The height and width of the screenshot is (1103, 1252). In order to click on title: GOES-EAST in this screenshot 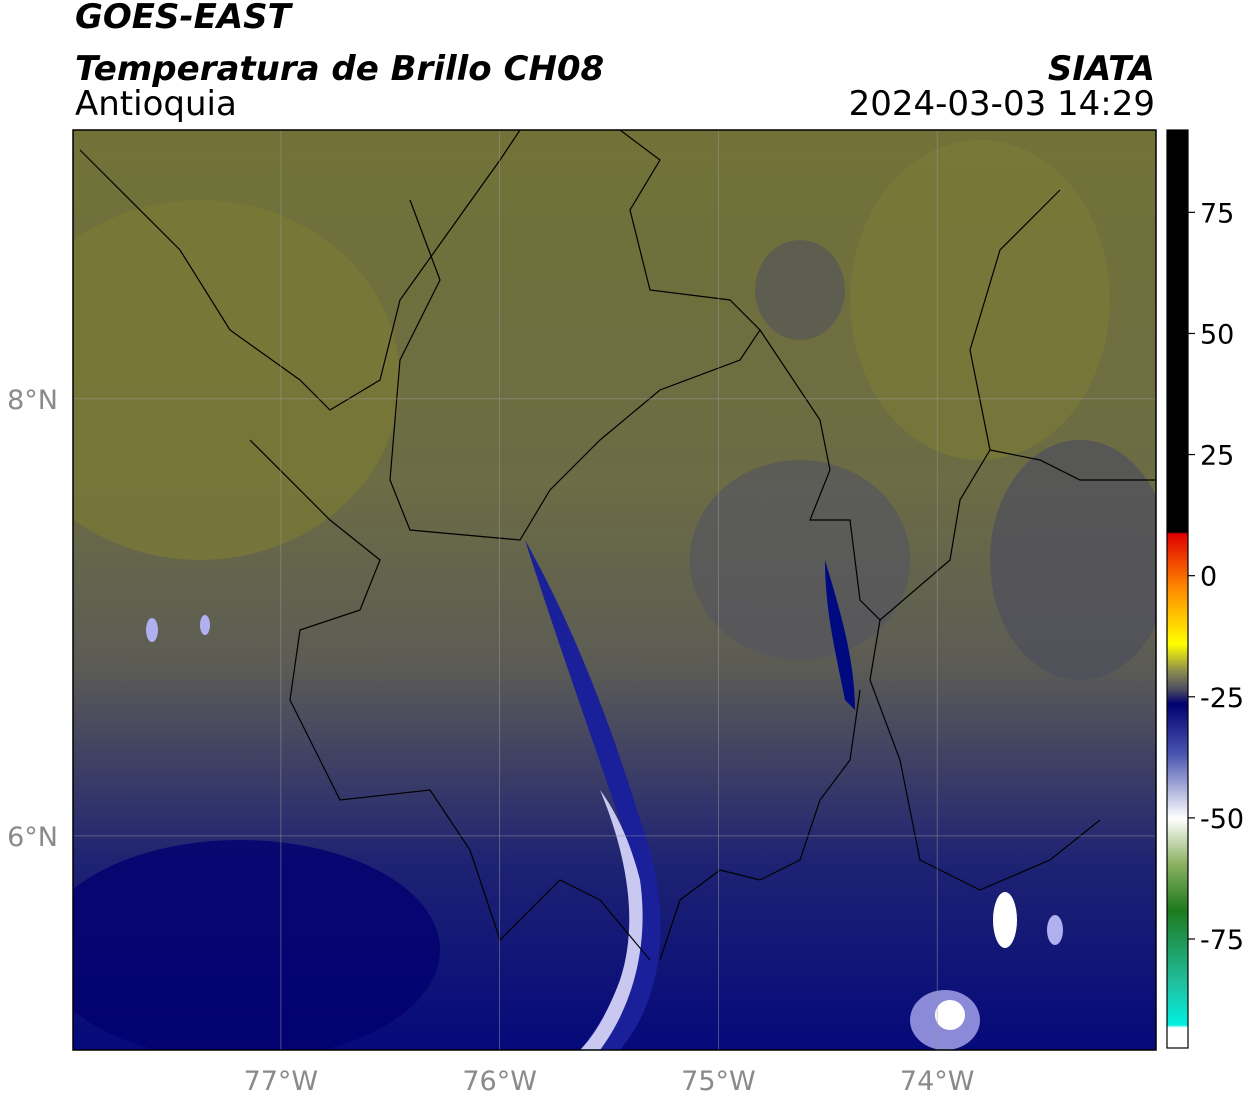, I will do `click(184, 18)`.